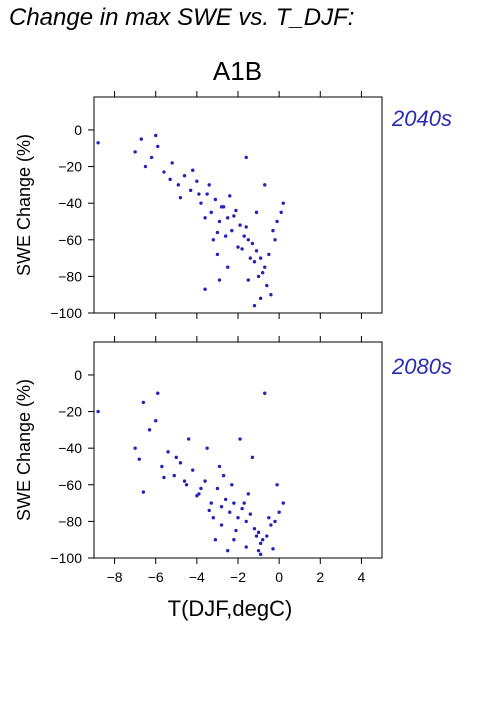 The height and width of the screenshot is (709, 501). What do you see at coordinates (362, 577) in the screenshot?
I see `x-tick-label: 4` at bounding box center [362, 577].